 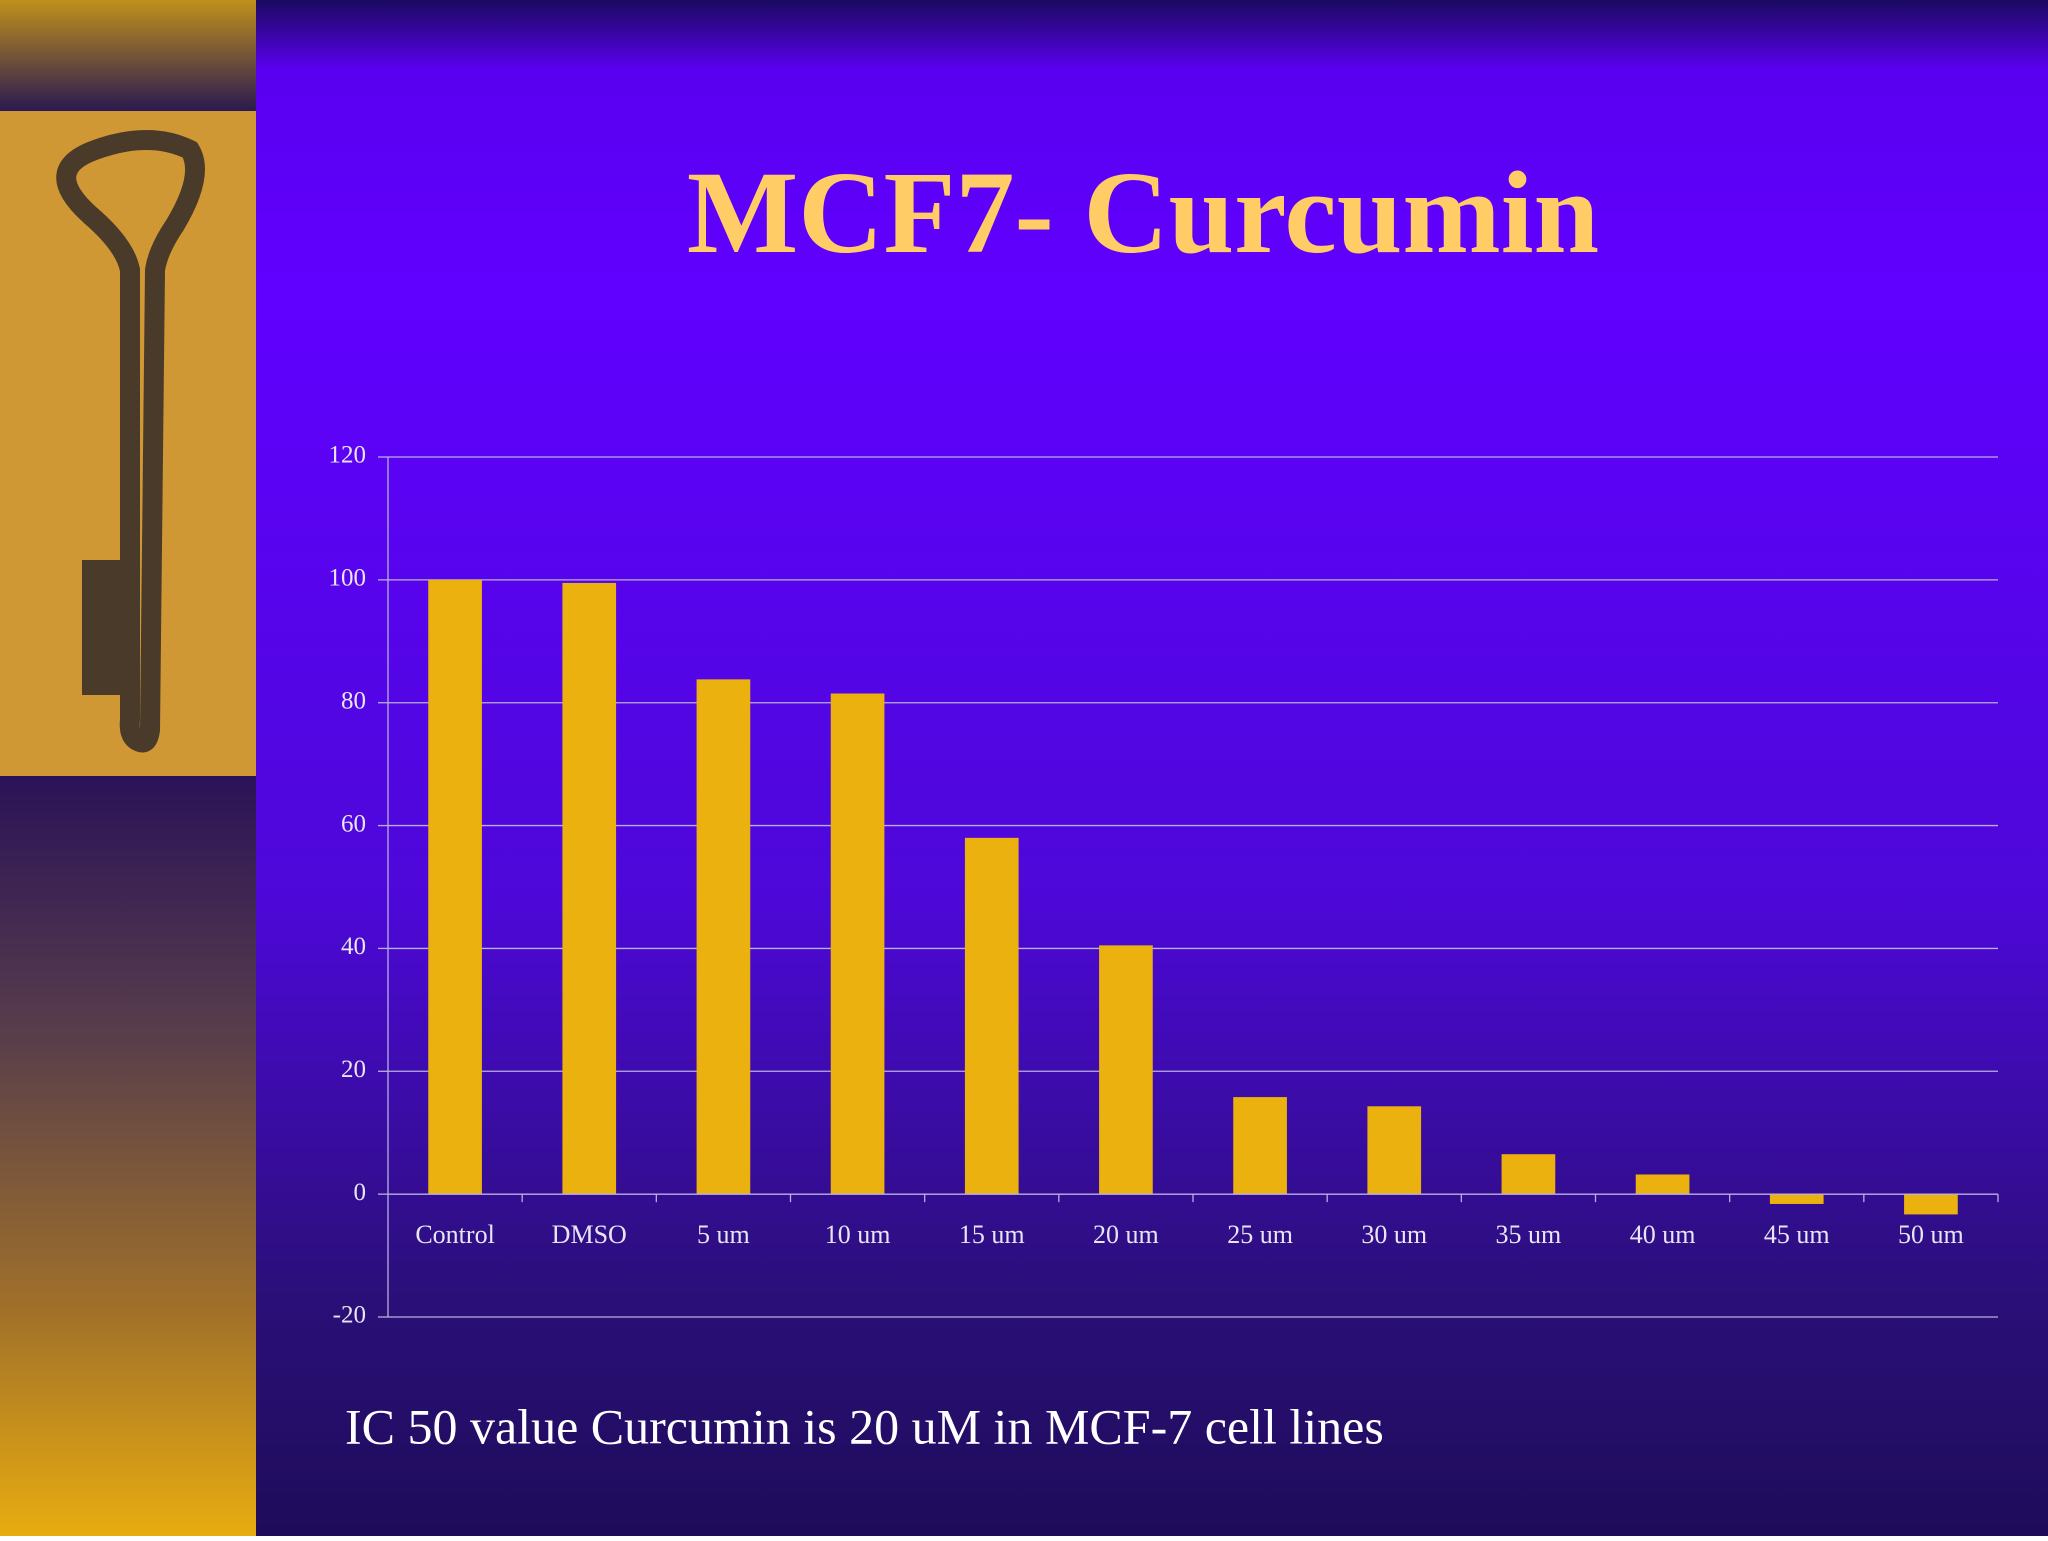 What do you see at coordinates (1260, 1234) in the screenshot?
I see `x-tick-label: 25 um` at bounding box center [1260, 1234].